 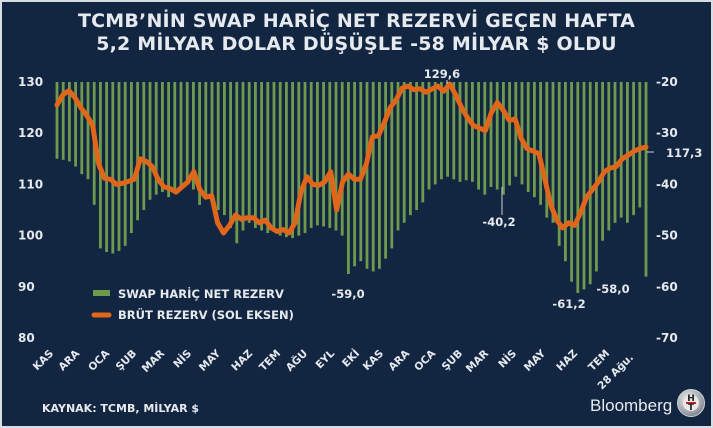 I want to click on left-tick-label: 120, so click(x=30, y=133).